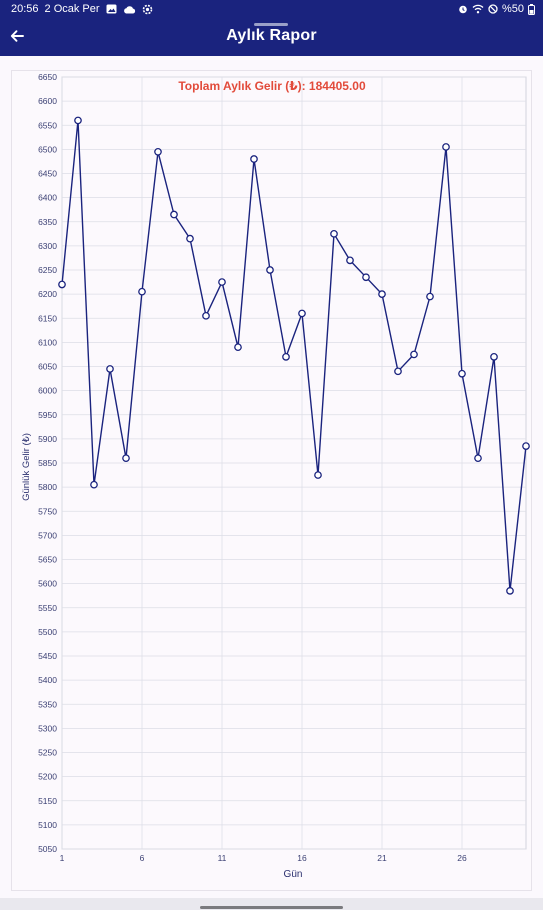  Describe the element at coordinates (47, 270) in the screenshot. I see `y-tick-label: 6250` at that location.